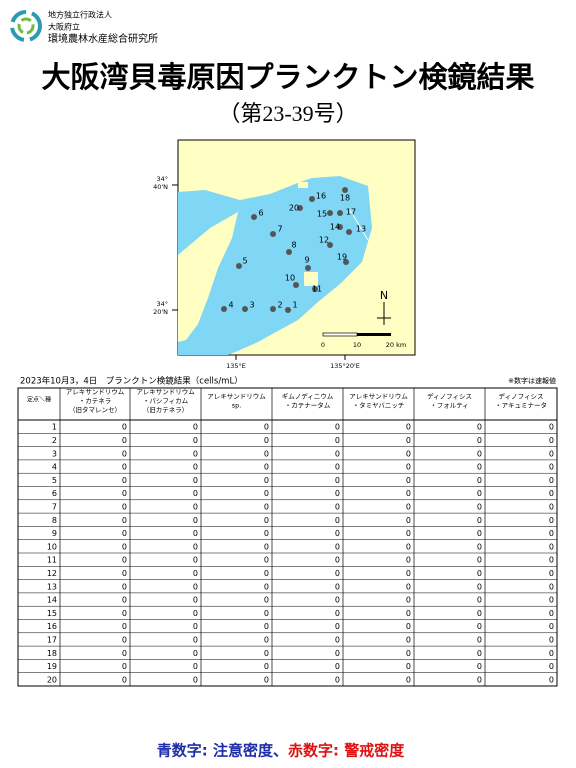  What do you see at coordinates (322, 214) in the screenshot?
I see `station-label: 15` at bounding box center [322, 214].